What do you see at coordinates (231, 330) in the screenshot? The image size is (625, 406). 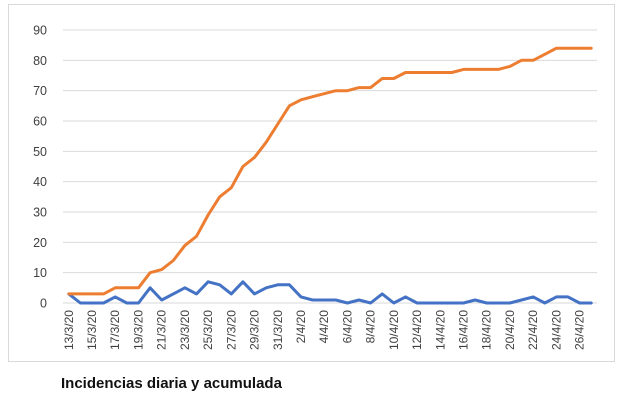 I see `x-tick-label: 27/3/20` at bounding box center [231, 330].